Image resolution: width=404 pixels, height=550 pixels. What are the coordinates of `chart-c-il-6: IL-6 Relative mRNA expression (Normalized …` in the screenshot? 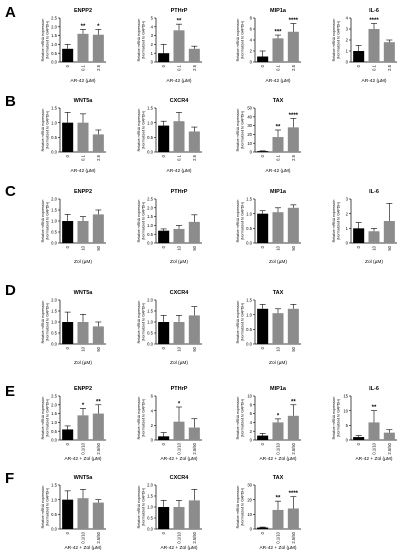 It's located at (364, 227).